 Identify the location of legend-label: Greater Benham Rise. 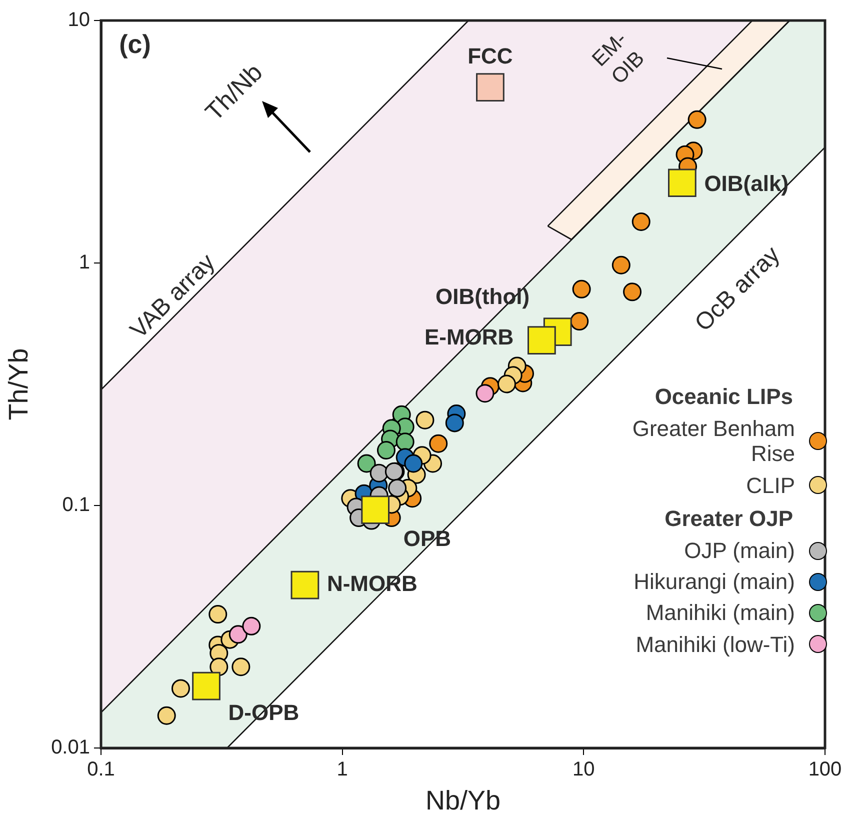
(713, 441).